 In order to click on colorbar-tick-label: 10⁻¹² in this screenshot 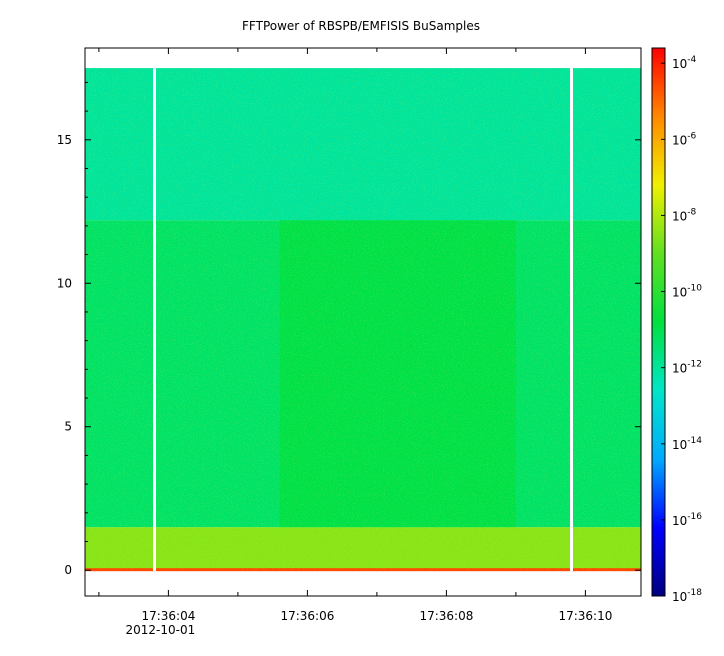, I will do `click(687, 368)`.